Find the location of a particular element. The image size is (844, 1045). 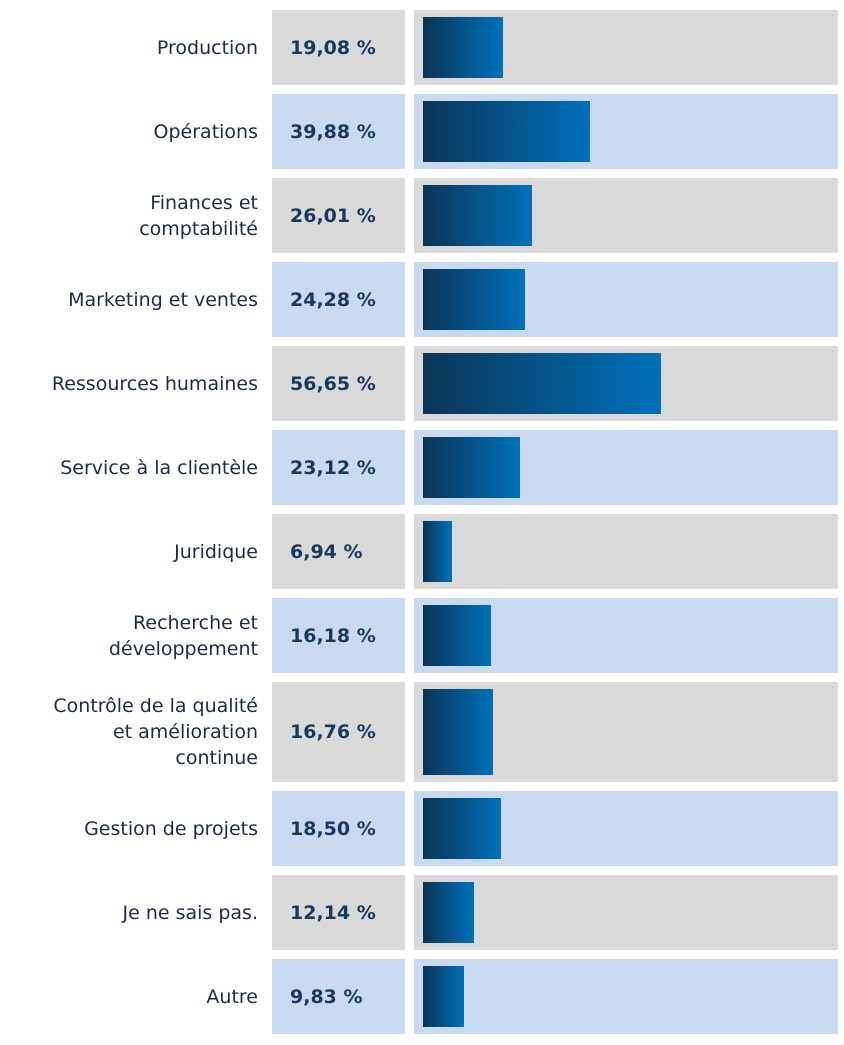

category-label: Ressources humaines is located at coordinates (154, 383).